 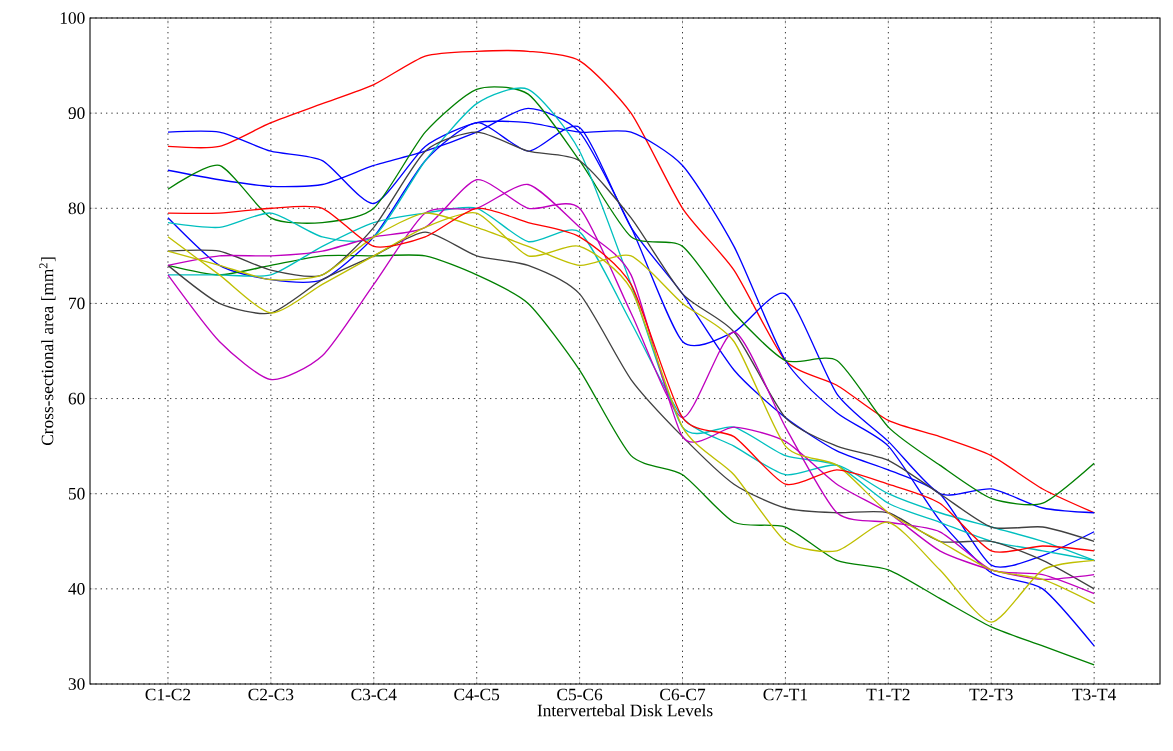 What do you see at coordinates (1094, 694) in the screenshot?
I see `x-tick-label: T3-T4` at bounding box center [1094, 694].